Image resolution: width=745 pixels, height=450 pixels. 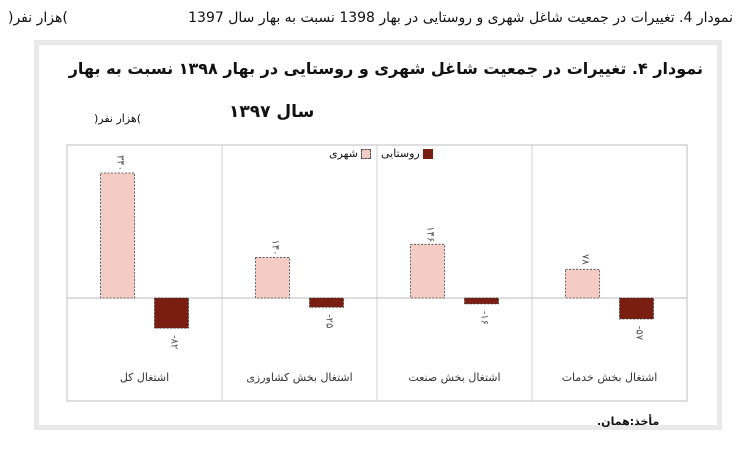 What do you see at coordinates (610, 377) in the screenshot?
I see `category-label: اشتغال بخش خدمات` at bounding box center [610, 377].